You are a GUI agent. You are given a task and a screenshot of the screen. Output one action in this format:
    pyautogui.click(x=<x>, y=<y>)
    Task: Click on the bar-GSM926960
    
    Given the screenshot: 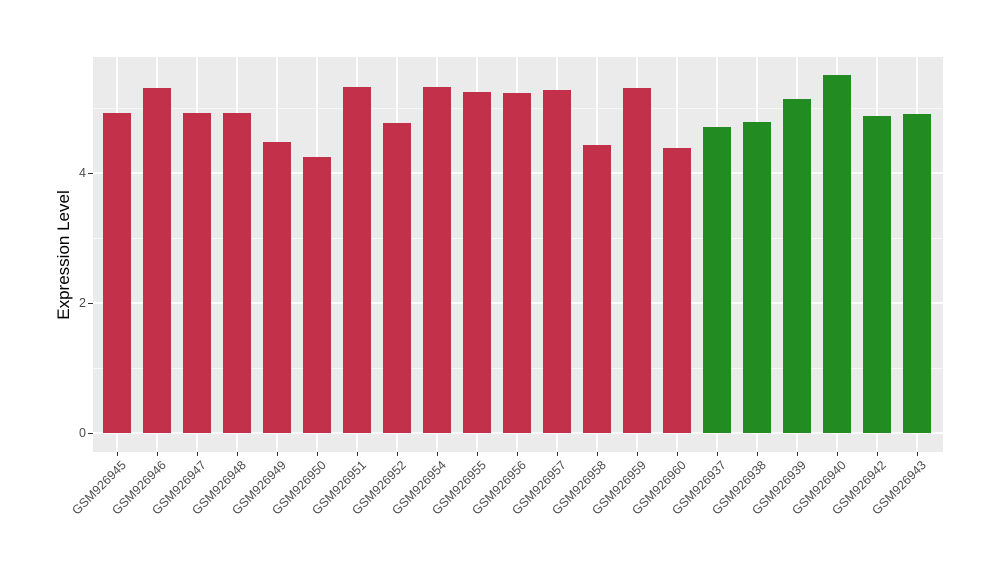 What is the action you would take?
    pyautogui.click(x=677, y=290)
    